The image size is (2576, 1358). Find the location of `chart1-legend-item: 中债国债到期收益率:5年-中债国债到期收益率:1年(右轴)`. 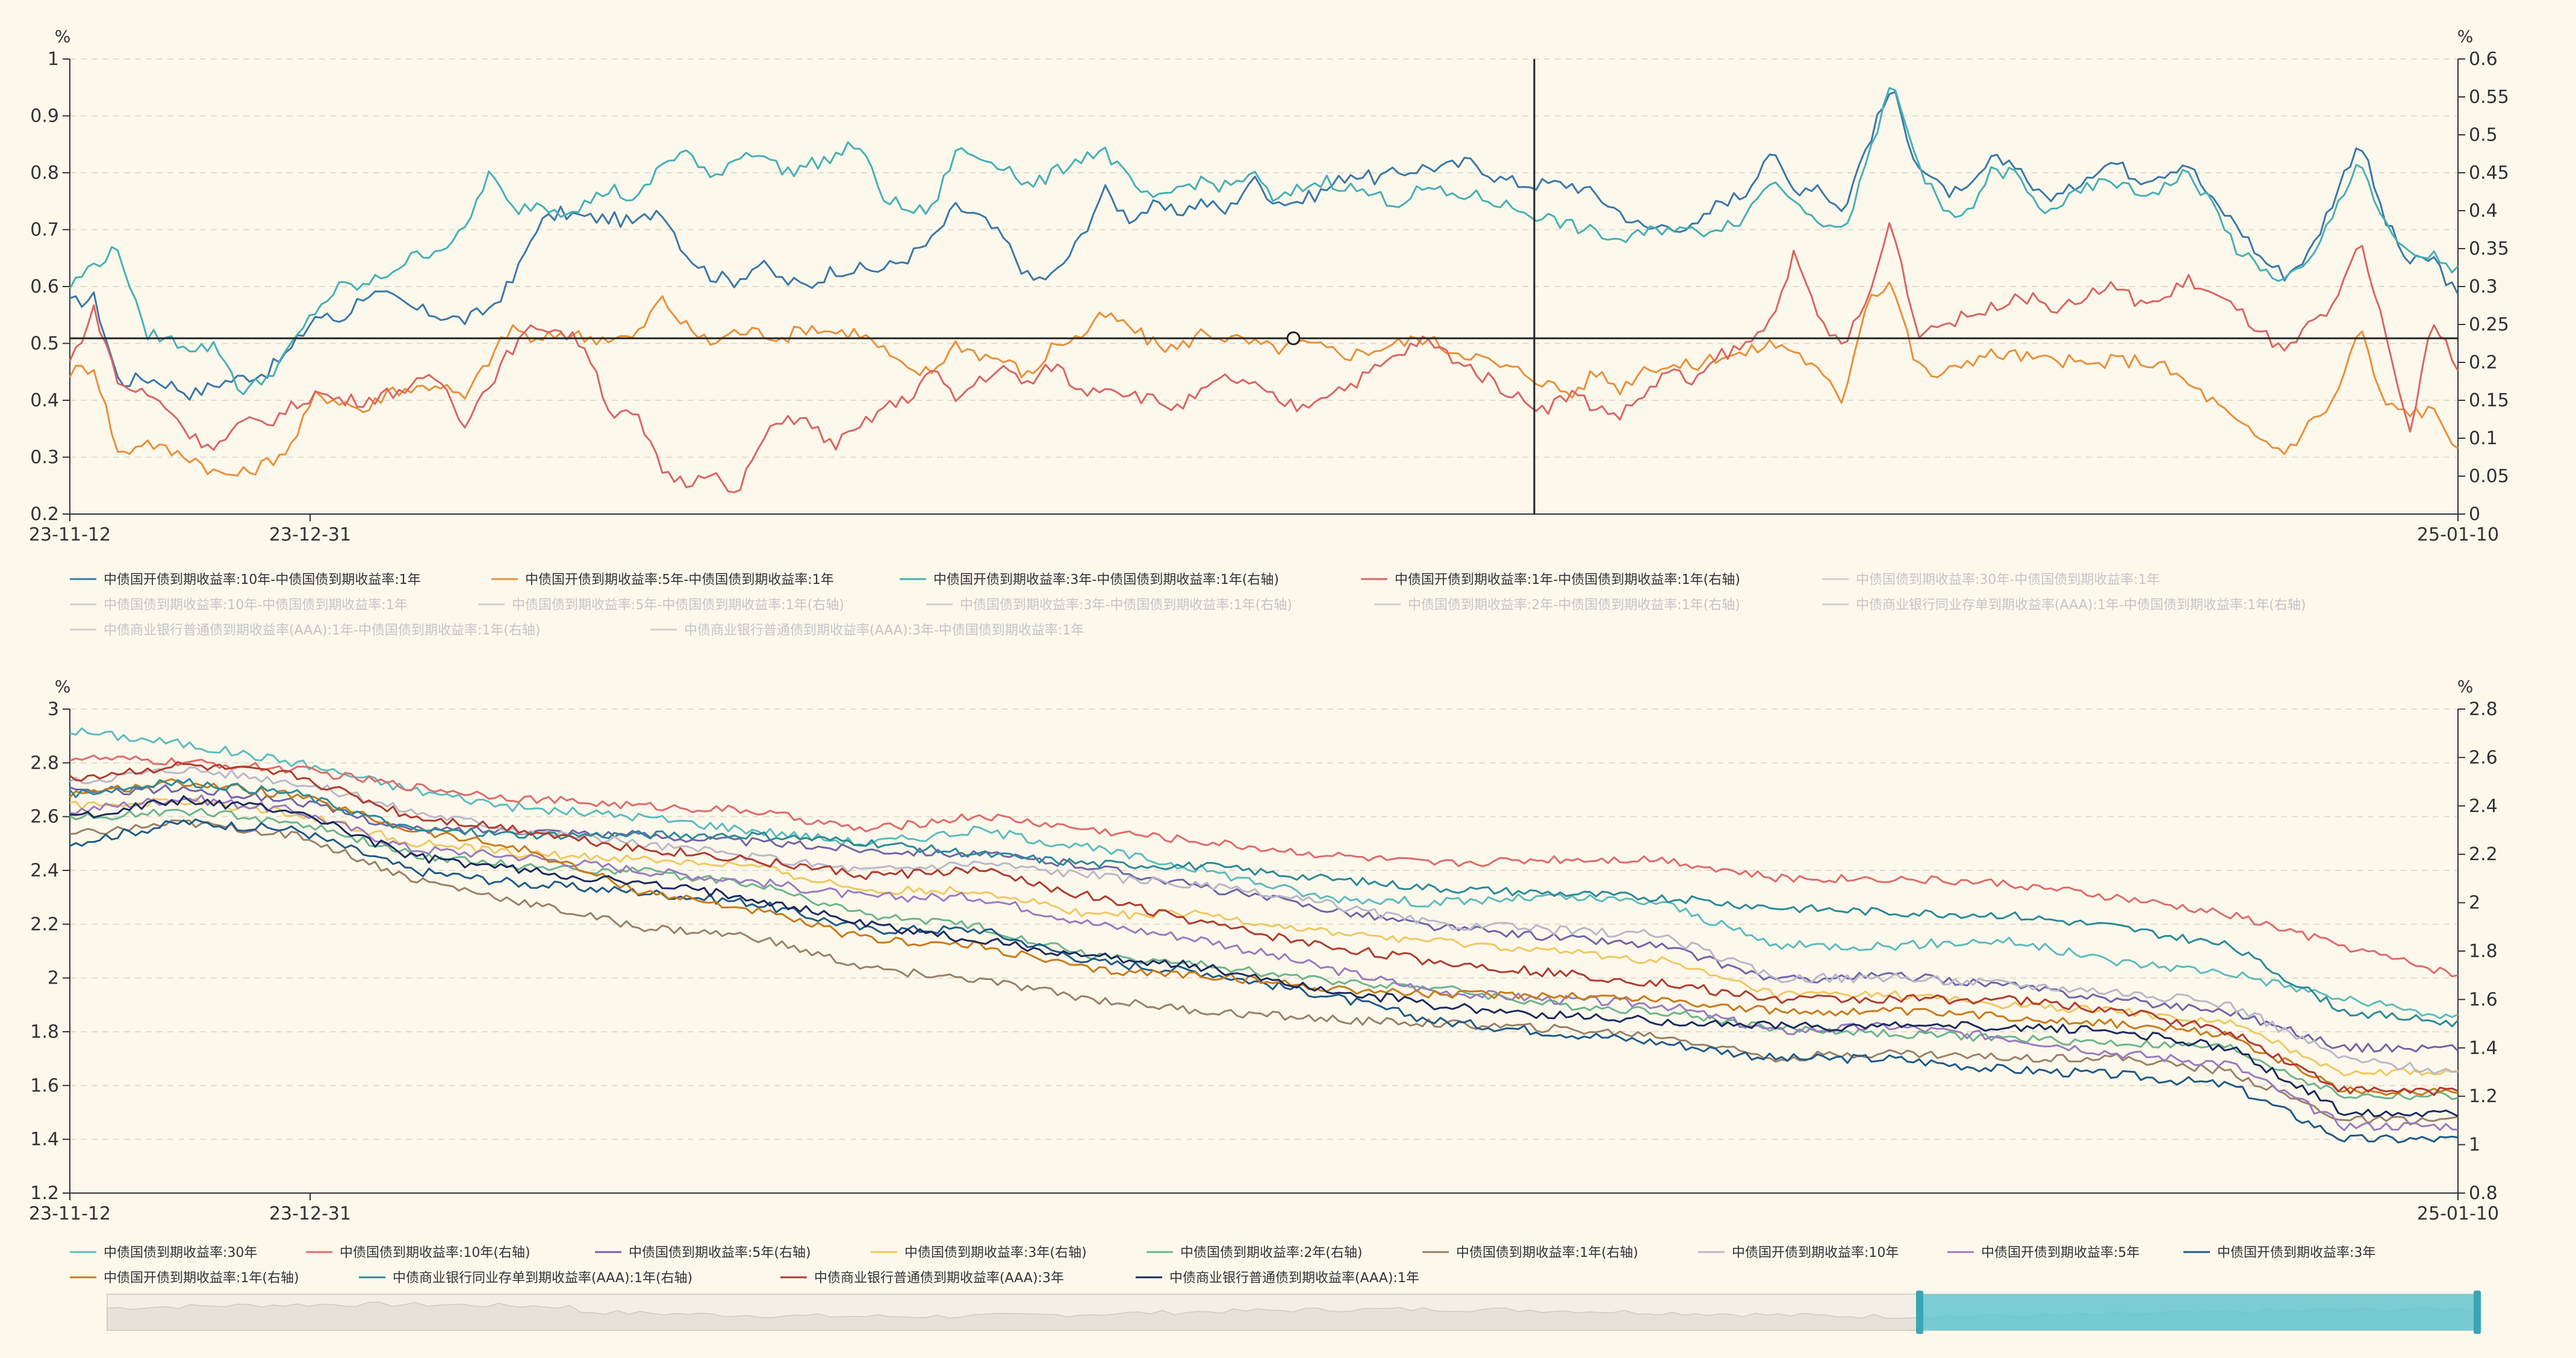

chart1-legend-item: 中债国债到期收益率:5年-中债国债到期收益率:1年(右轴) is located at coordinates (661, 605).